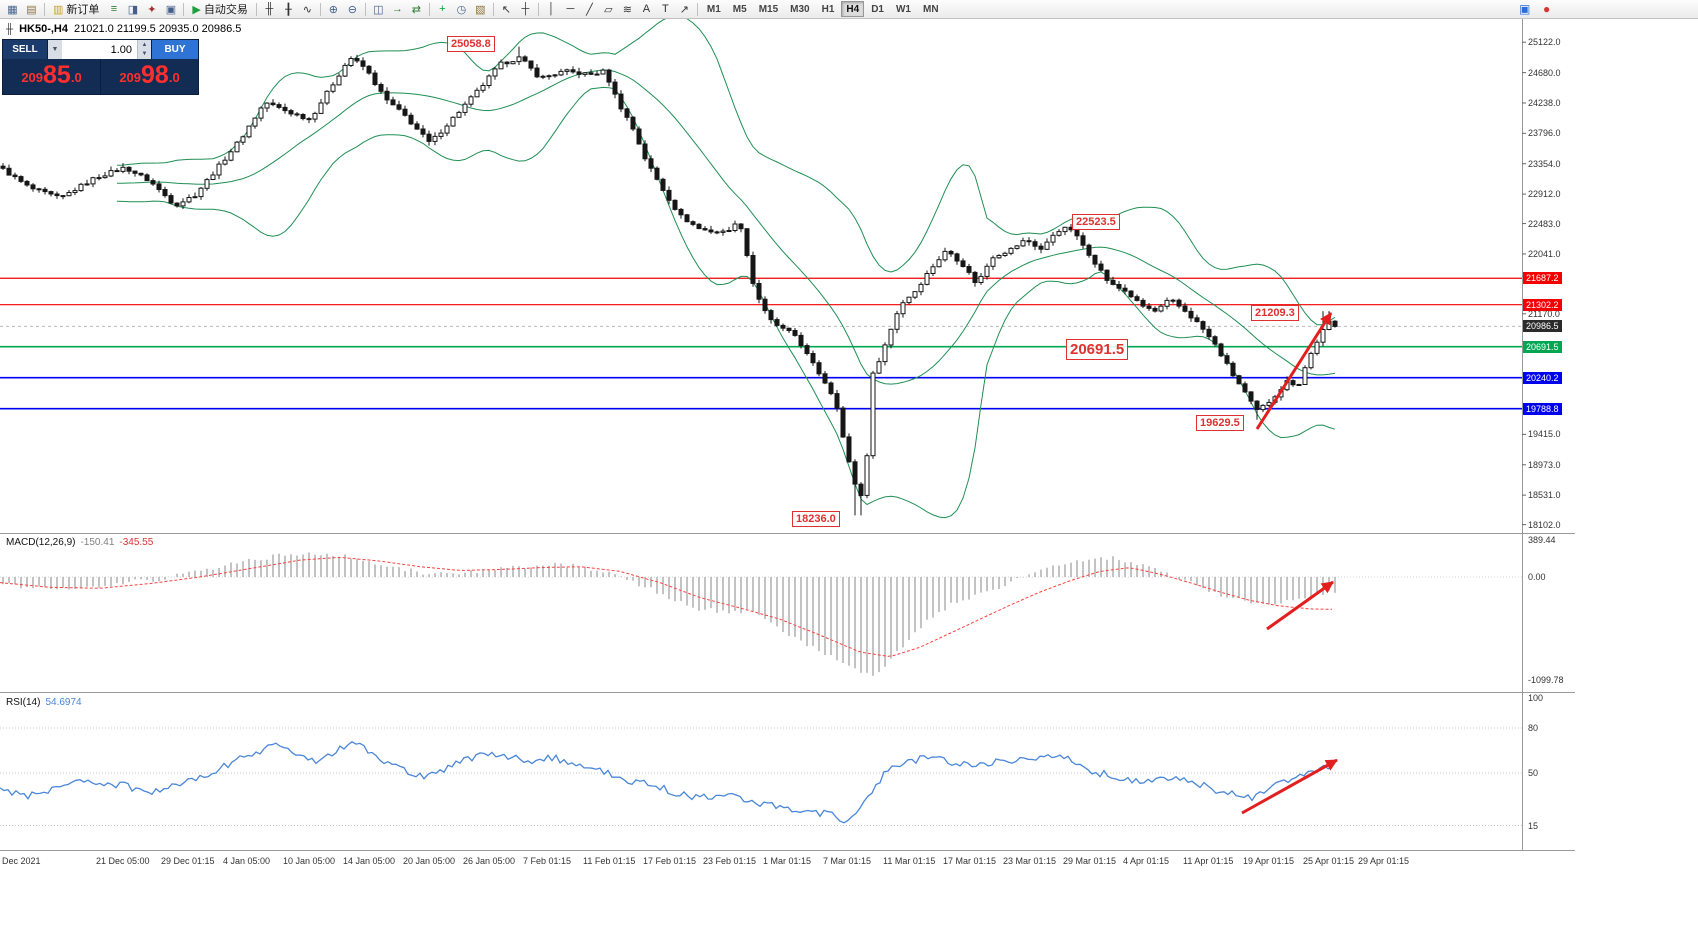  Describe the element at coordinates (1544, 42) in the screenshot. I see `price-tick: 25122.0` at that location.